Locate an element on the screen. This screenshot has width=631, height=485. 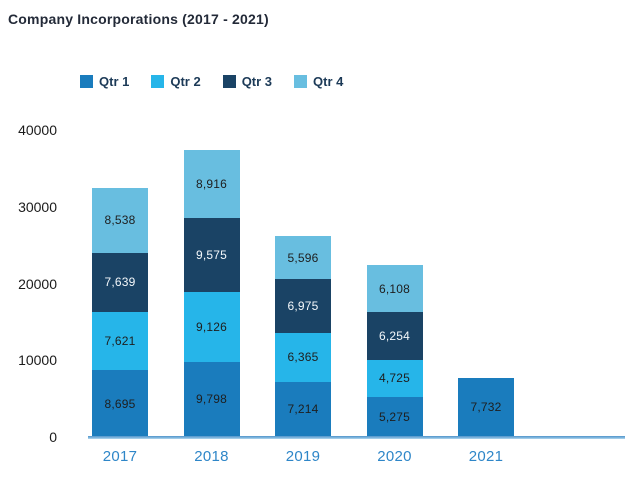
bar-value-label: 7,732 is located at coordinates (486, 407).